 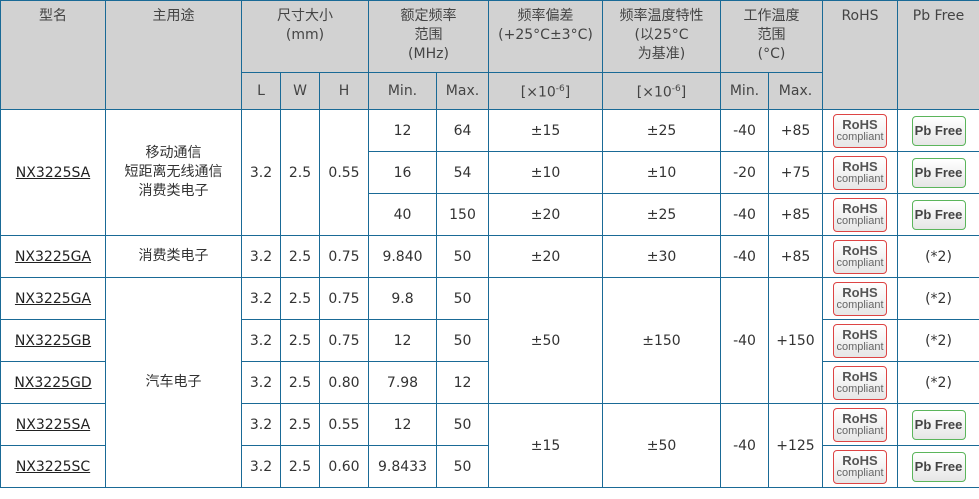 I want to click on header-size: 尺寸大小 (mm), so click(x=305, y=36).